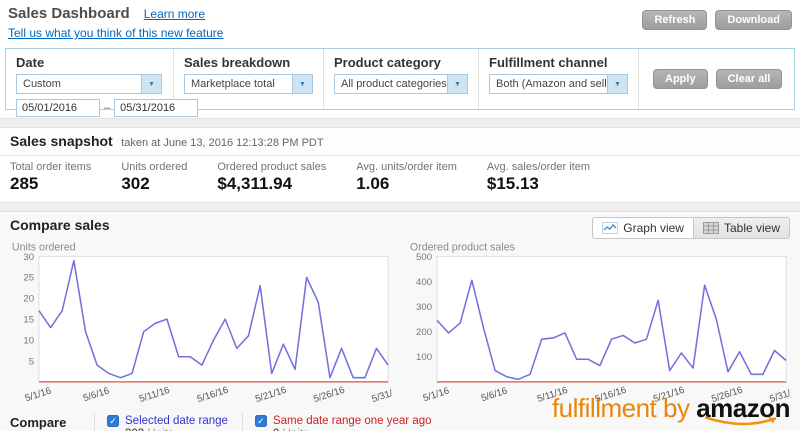  What do you see at coordinates (548, 62) in the screenshot?
I see `fulfillment-channel-label: Fulfillment channel` at bounding box center [548, 62].